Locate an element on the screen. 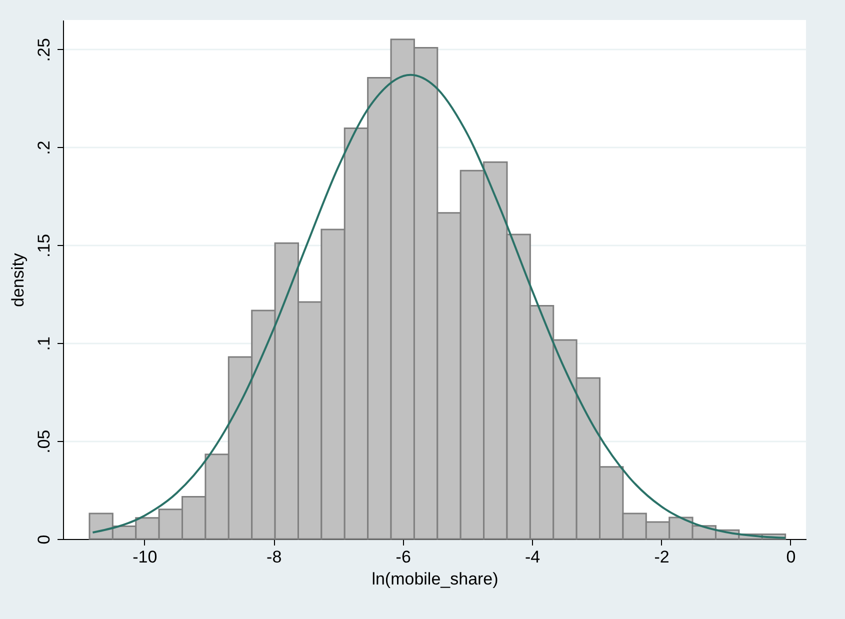  y-tick-label: .05 is located at coordinates (44, 442).